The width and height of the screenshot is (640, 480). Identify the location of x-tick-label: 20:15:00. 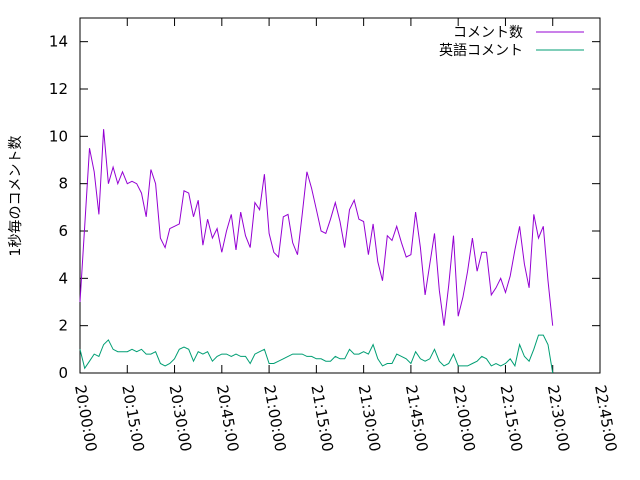
(132, 418).